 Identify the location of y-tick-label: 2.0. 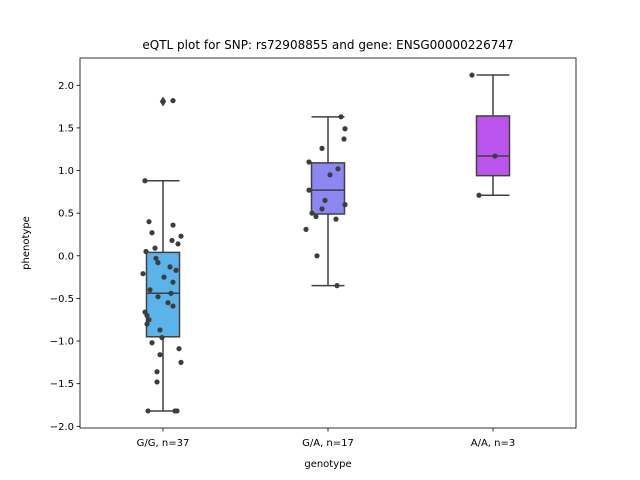
(66, 86).